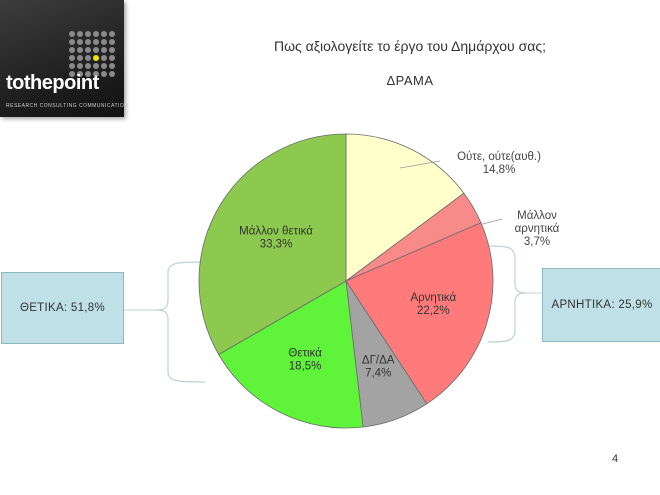  What do you see at coordinates (537, 216) in the screenshot?
I see `slice-category-label: Μάλλον` at bounding box center [537, 216].